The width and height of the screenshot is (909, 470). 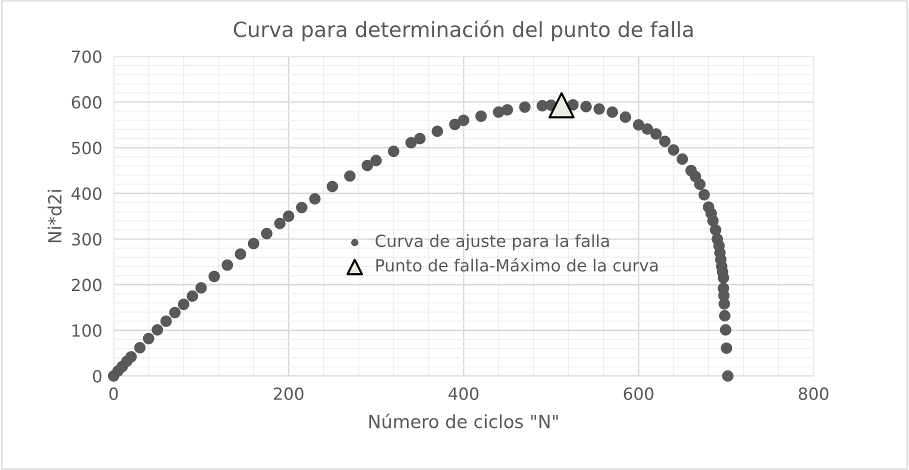 I want to click on y-tick-label: 200, so click(x=87, y=285).